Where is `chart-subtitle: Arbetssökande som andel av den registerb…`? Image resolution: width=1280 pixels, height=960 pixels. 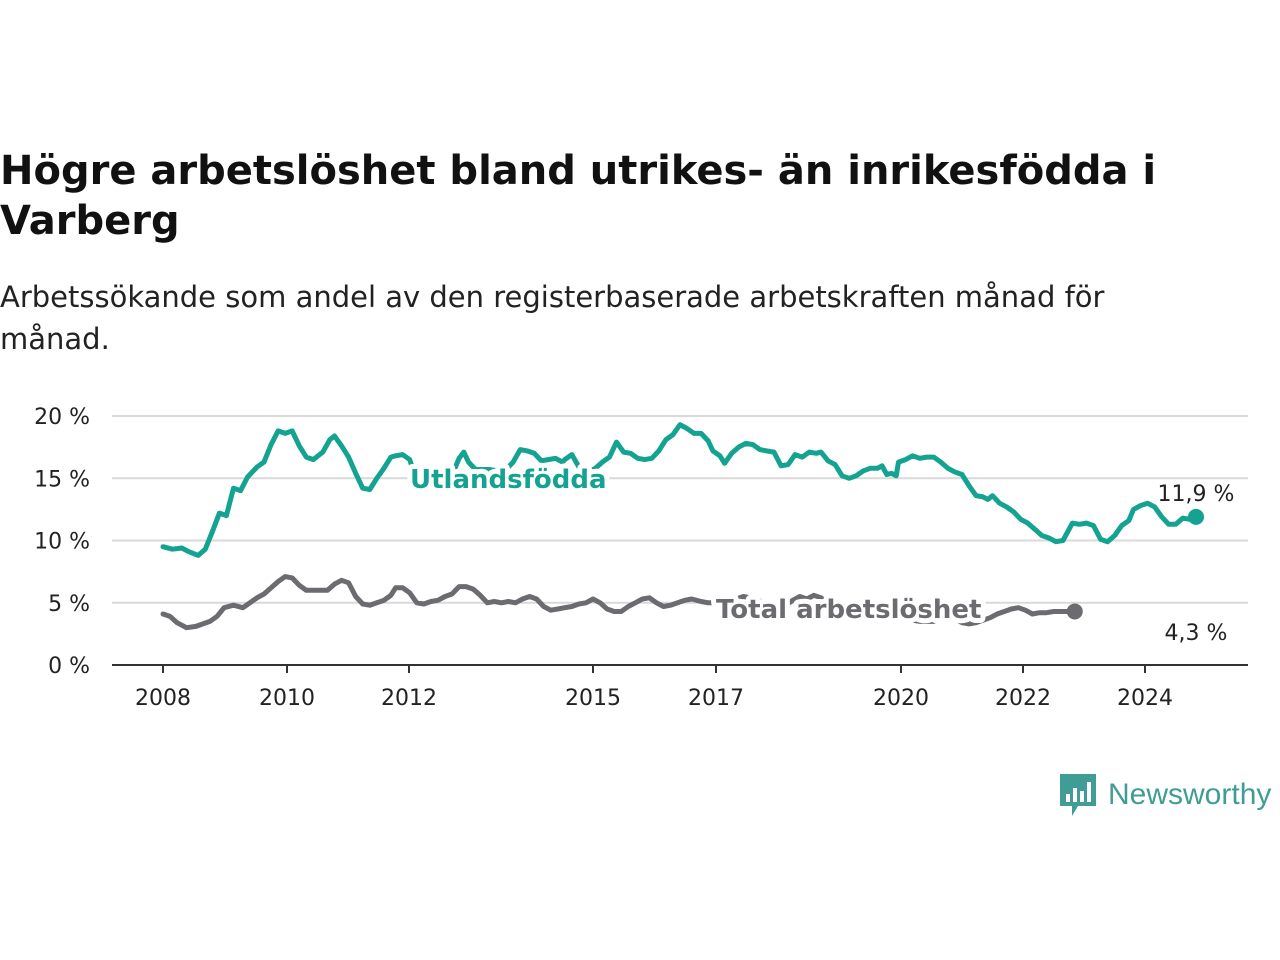 chart-subtitle: Arbetssökande som andel av den registerb… is located at coordinates (552, 318).